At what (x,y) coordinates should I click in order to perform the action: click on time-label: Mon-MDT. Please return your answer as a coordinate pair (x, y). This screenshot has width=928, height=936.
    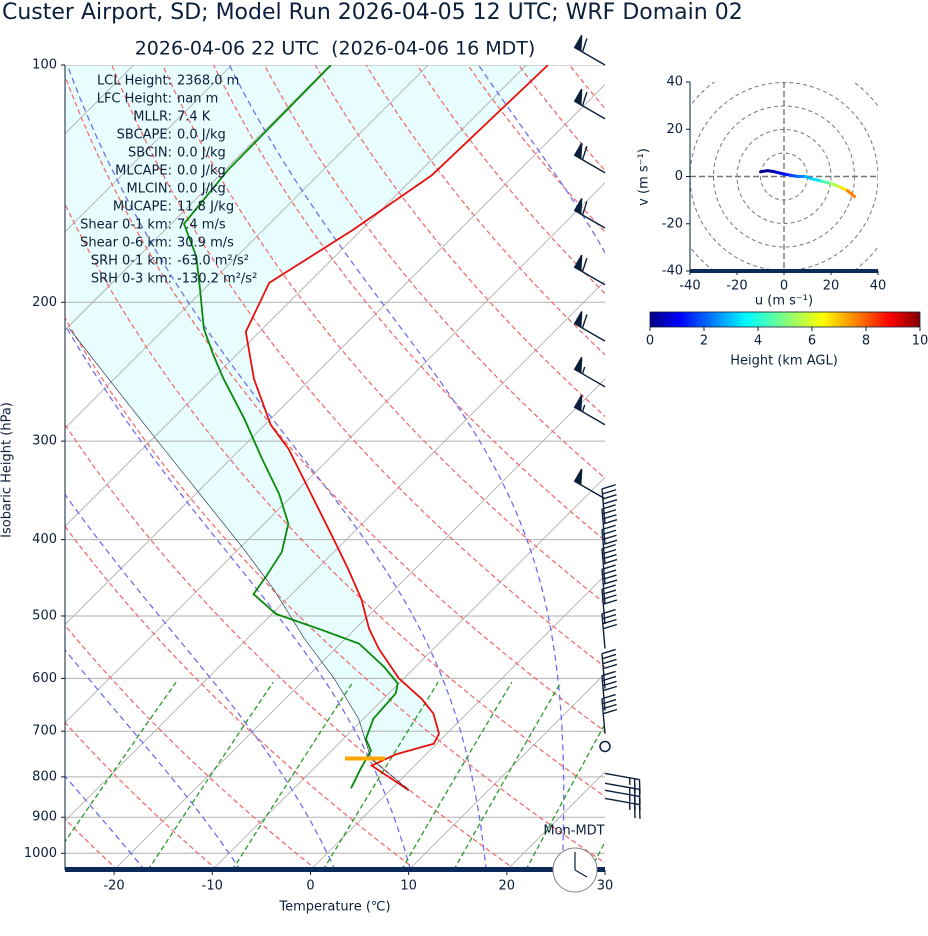
    Looking at the image, I should click on (573, 831).